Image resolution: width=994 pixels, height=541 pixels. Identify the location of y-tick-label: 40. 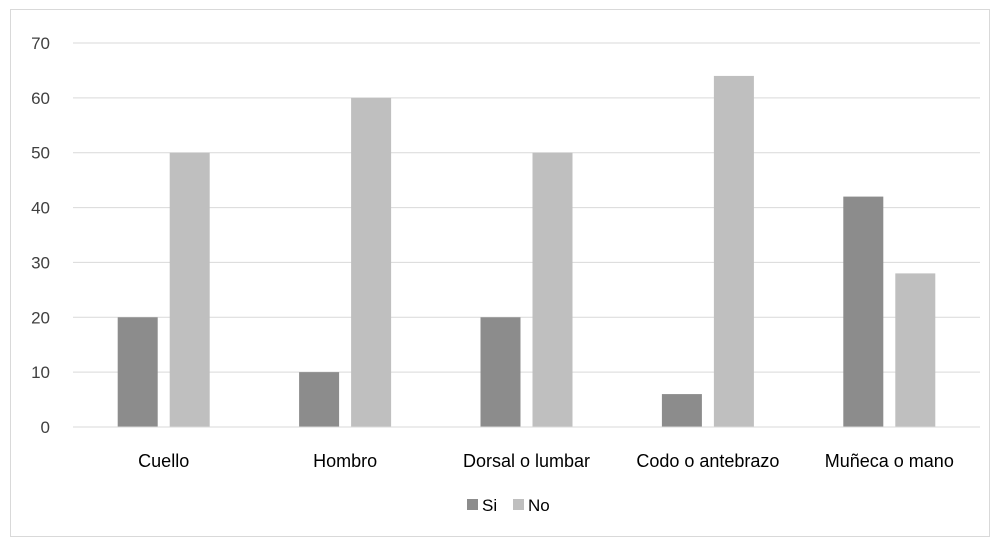
(40, 208).